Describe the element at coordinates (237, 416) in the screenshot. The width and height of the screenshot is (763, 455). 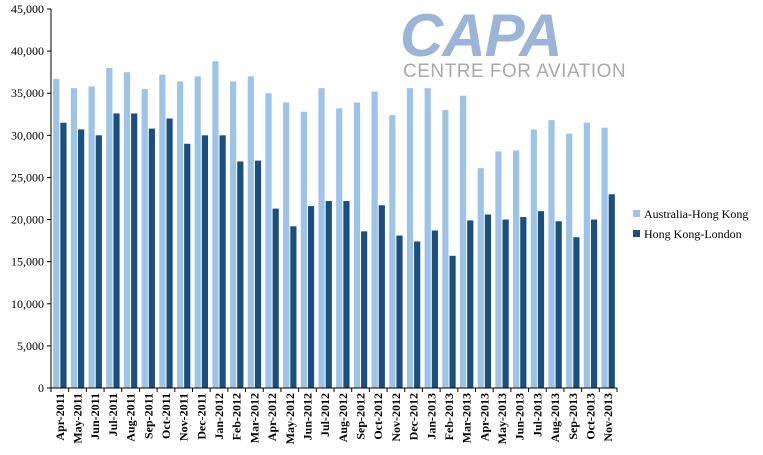
I see `x-tick-label: Feb-2012` at that location.